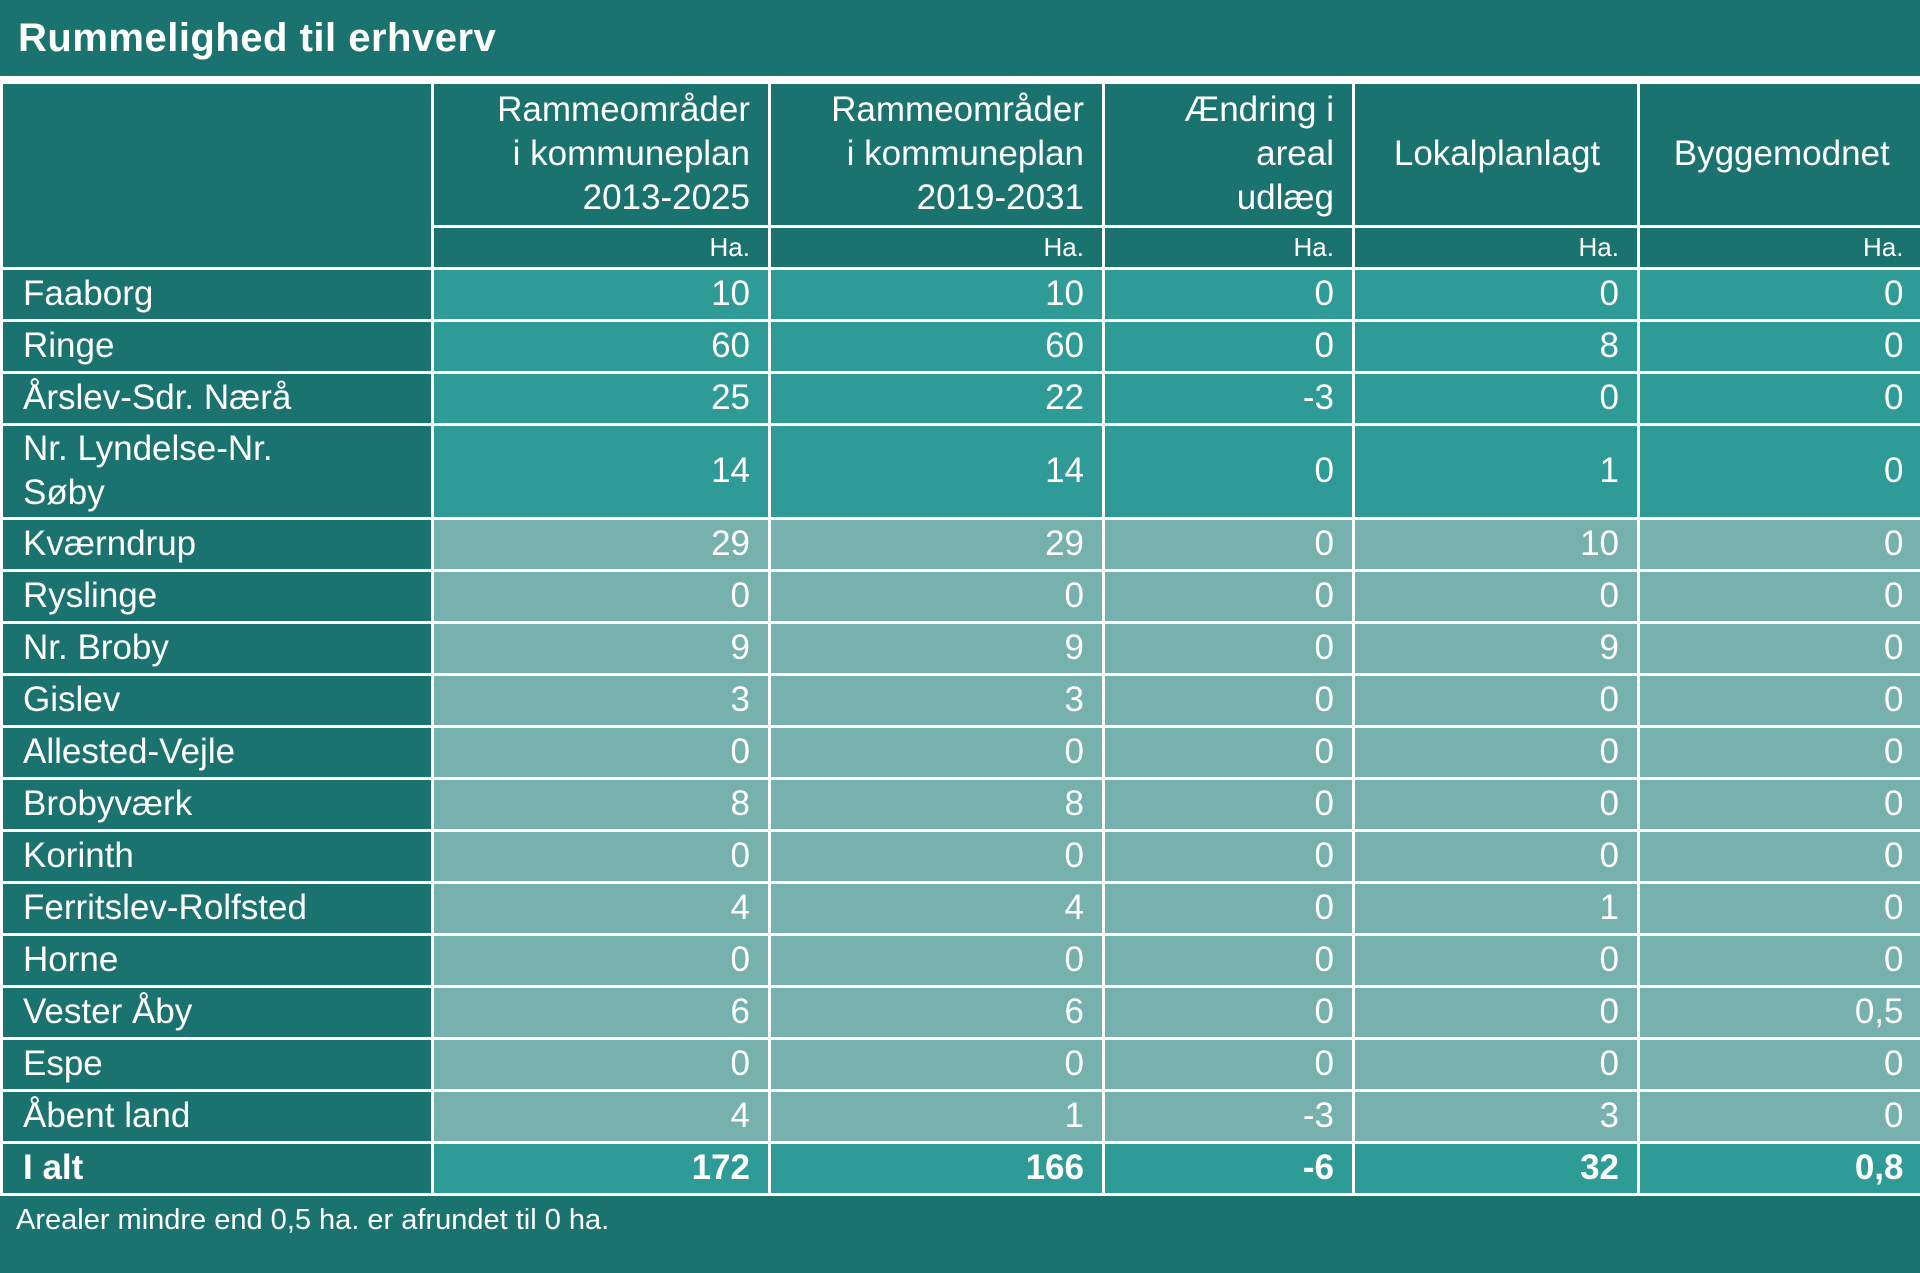 The height and width of the screenshot is (1273, 1920). I want to click on unit-row: Ha. Ha. Ha. Ha. Ha., so click(961, 248).